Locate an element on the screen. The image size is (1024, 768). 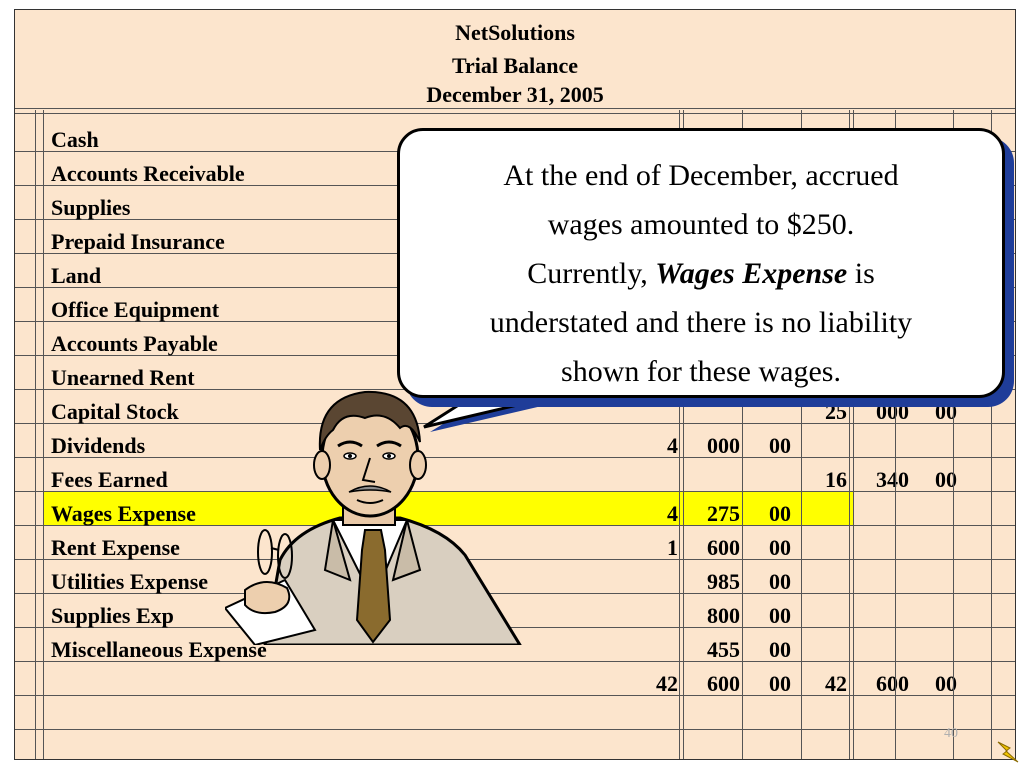
account-name: Fees Earned is located at coordinates (109, 479).